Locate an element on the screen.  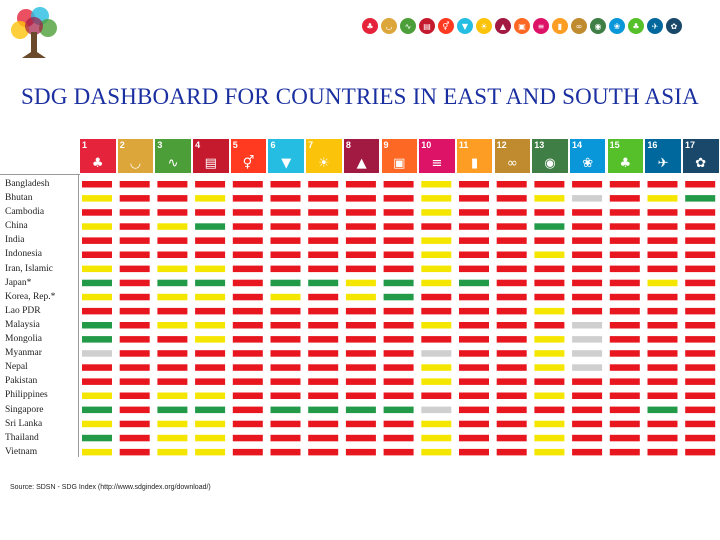
country-label: Nepal is located at coordinates (16, 367).